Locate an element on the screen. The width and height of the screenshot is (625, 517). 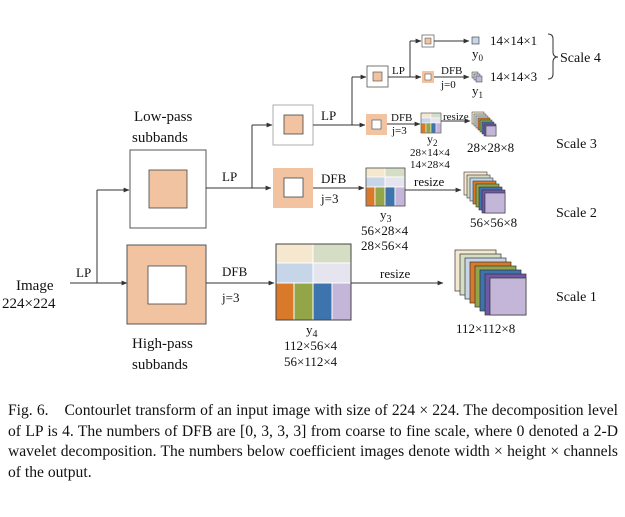
y3-size-a: 56×28×4 is located at coordinates (385, 230).